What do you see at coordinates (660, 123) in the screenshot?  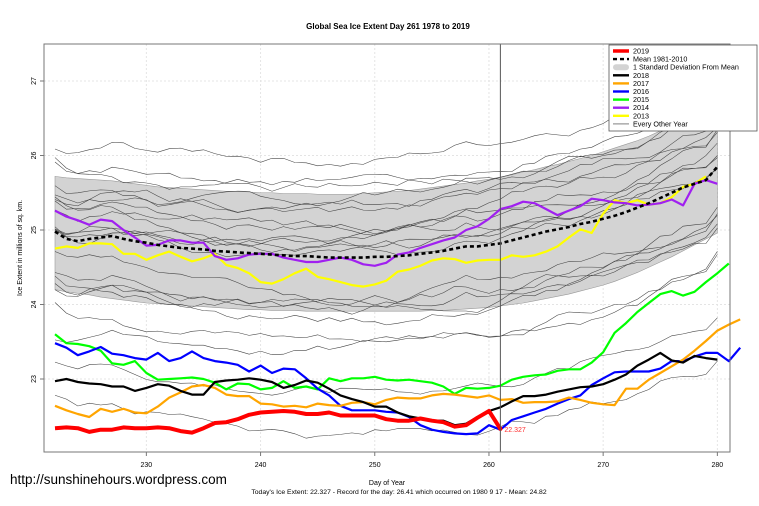 I see `legend-label: Every Other Year` at bounding box center [660, 123].